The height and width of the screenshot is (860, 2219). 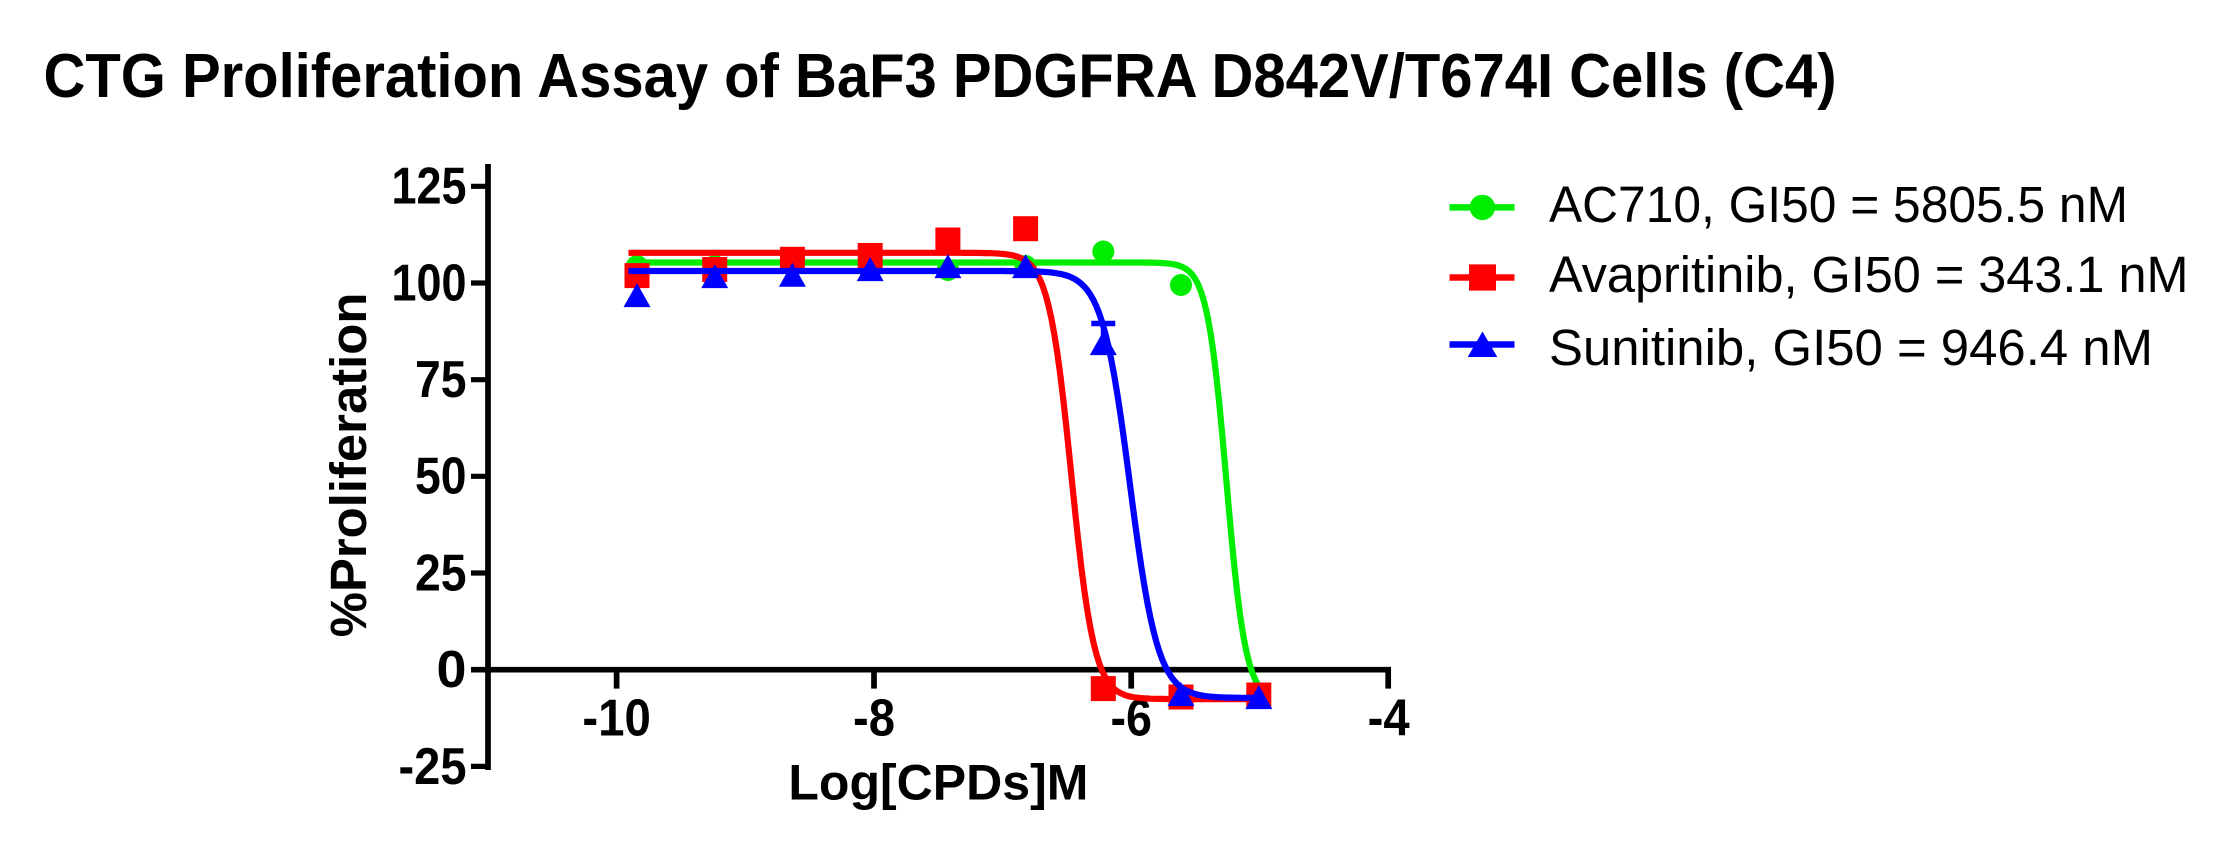 I want to click on svg-text: -4, so click(x=1389, y=718).